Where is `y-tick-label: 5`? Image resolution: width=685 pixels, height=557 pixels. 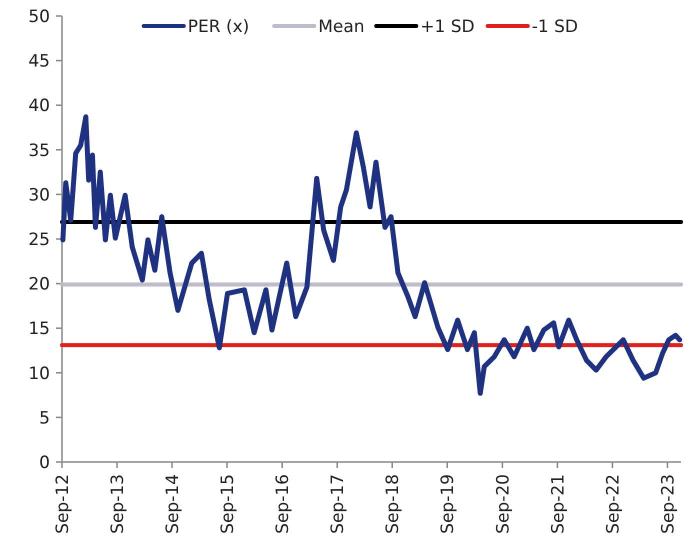 y-tick-label: 5 is located at coordinates (44, 418).